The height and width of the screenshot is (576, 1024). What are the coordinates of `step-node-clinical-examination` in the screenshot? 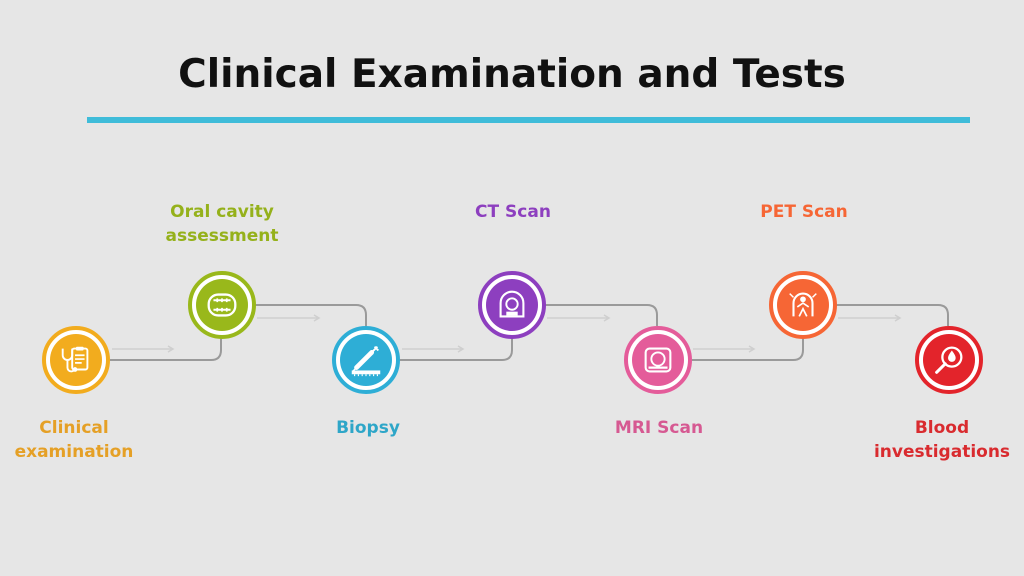 It's located at (76, 360).